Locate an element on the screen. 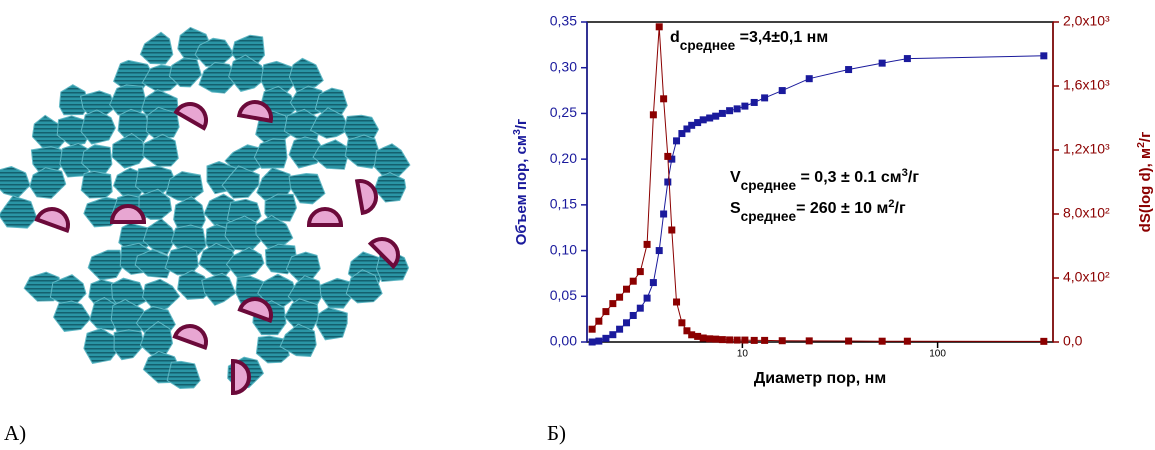 The width and height of the screenshot is (1155, 450). y2-tick-label: 0,0 is located at coordinates (1073, 341).